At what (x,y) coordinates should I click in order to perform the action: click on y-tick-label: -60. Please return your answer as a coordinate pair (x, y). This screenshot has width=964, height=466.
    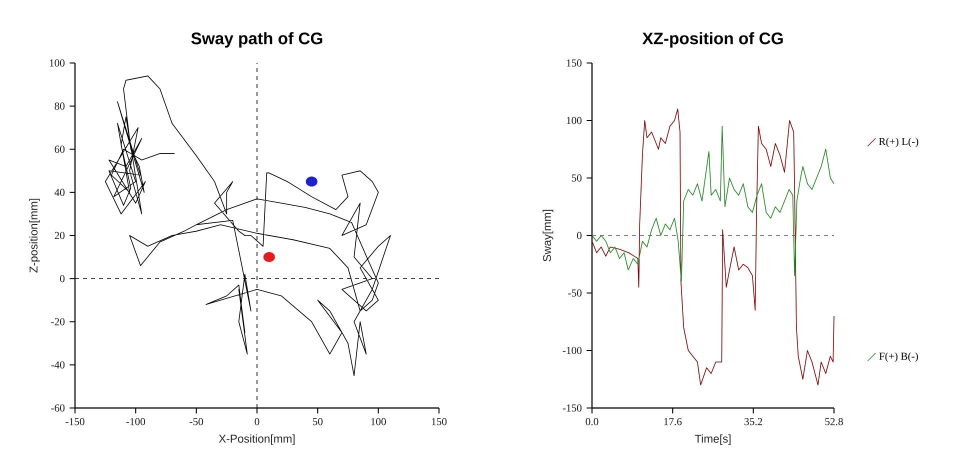
    Looking at the image, I should click on (58, 408).